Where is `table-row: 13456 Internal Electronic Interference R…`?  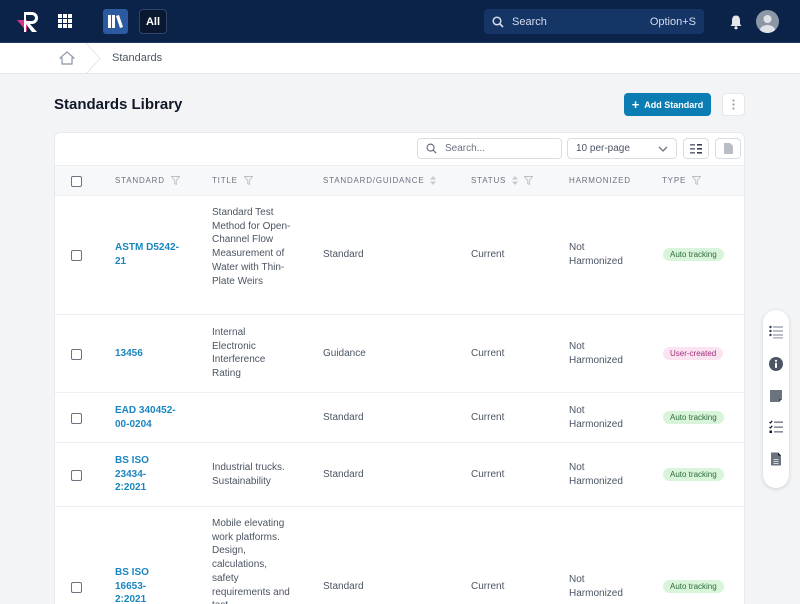 table-row: 13456 Internal Electronic Interference R… is located at coordinates (399, 354).